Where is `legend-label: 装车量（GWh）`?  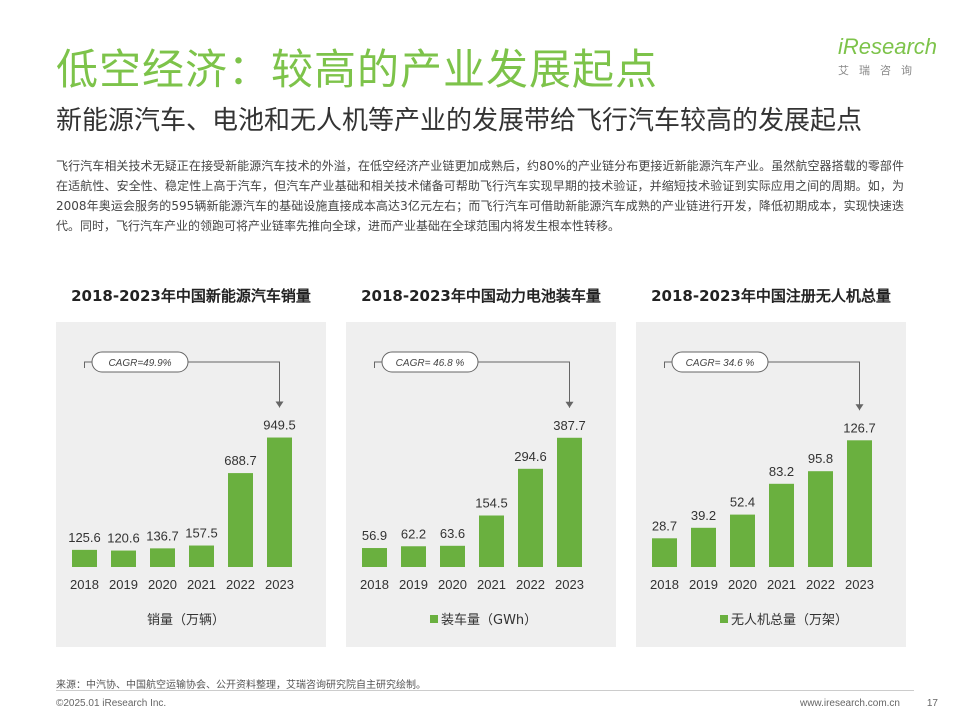 legend-label: 装车量（GWh） is located at coordinates (489, 620).